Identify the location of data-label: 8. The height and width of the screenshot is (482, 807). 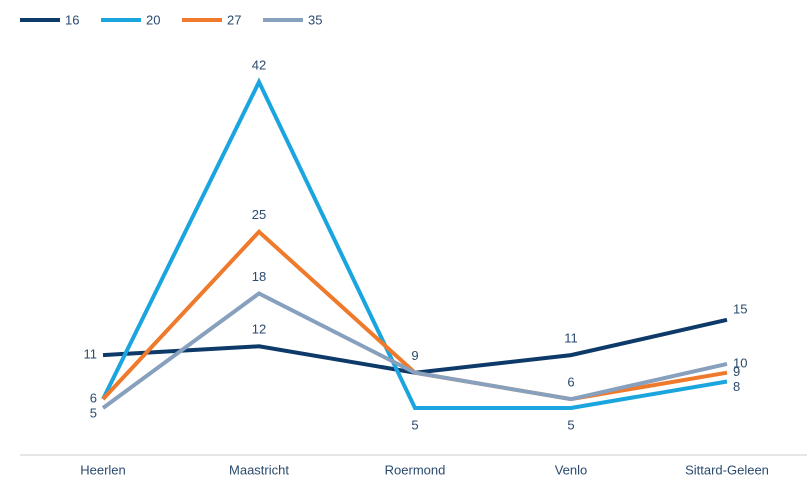
(736, 386).